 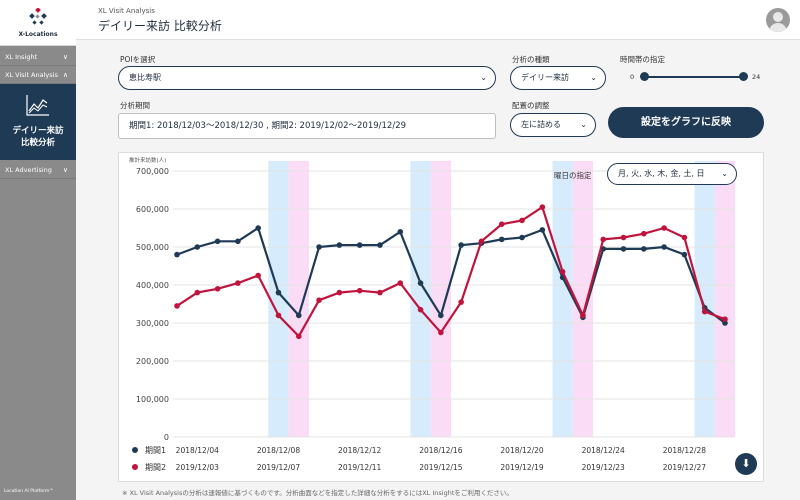 What do you see at coordinates (152, 285) in the screenshot?
I see `y-tick-label: 400,000` at bounding box center [152, 285].